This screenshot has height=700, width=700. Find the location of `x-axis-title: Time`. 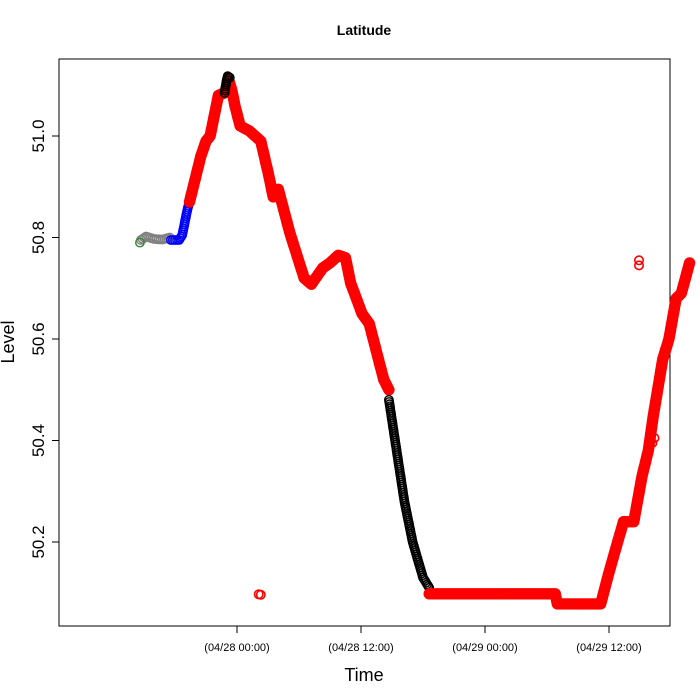

x-axis-title: Time is located at coordinates (363, 675).